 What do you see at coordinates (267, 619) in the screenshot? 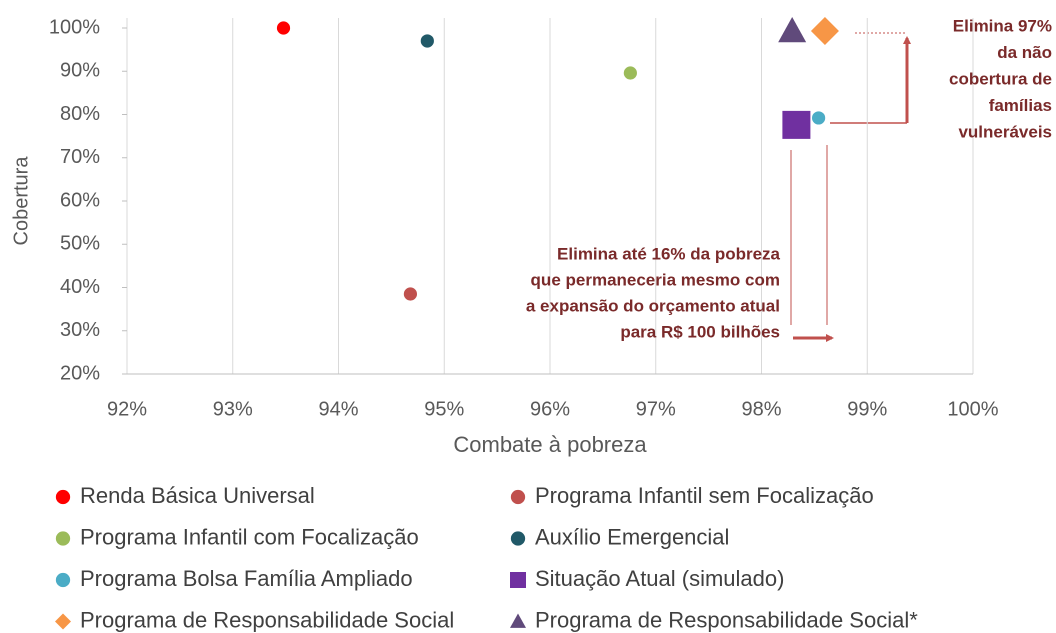
I see `legend-label: Programa de Responsabilidade Social` at bounding box center [267, 619].